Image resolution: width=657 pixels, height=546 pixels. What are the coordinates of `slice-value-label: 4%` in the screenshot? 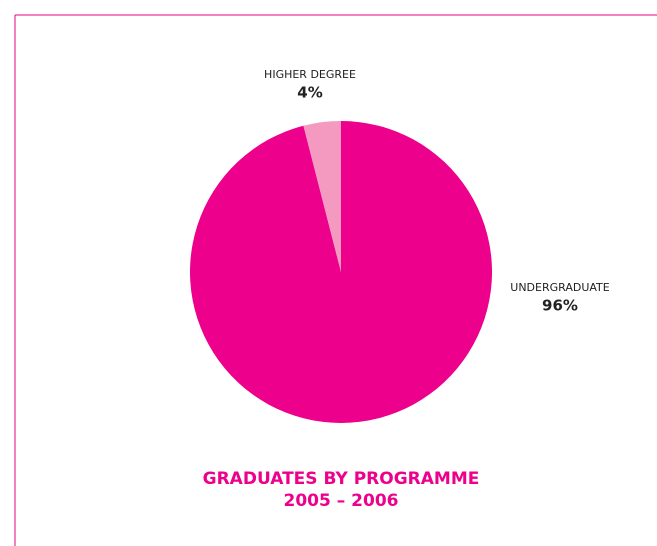 It's located at (309, 93).